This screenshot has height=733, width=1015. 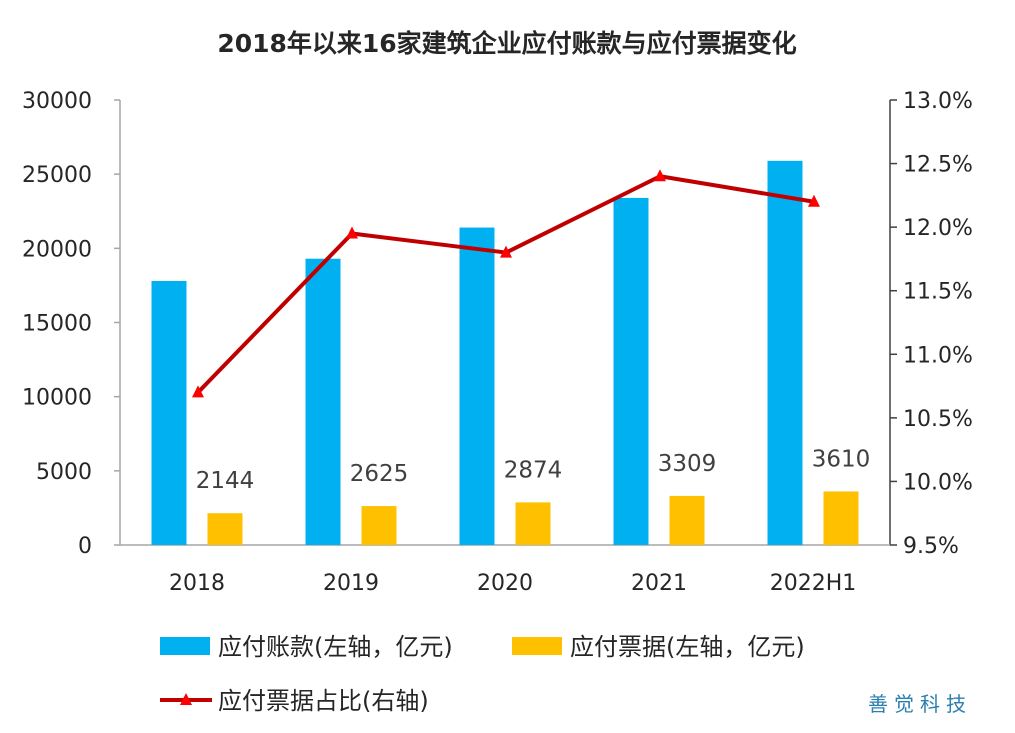 I want to click on right-tick-label: 10.0%, so click(x=938, y=482).